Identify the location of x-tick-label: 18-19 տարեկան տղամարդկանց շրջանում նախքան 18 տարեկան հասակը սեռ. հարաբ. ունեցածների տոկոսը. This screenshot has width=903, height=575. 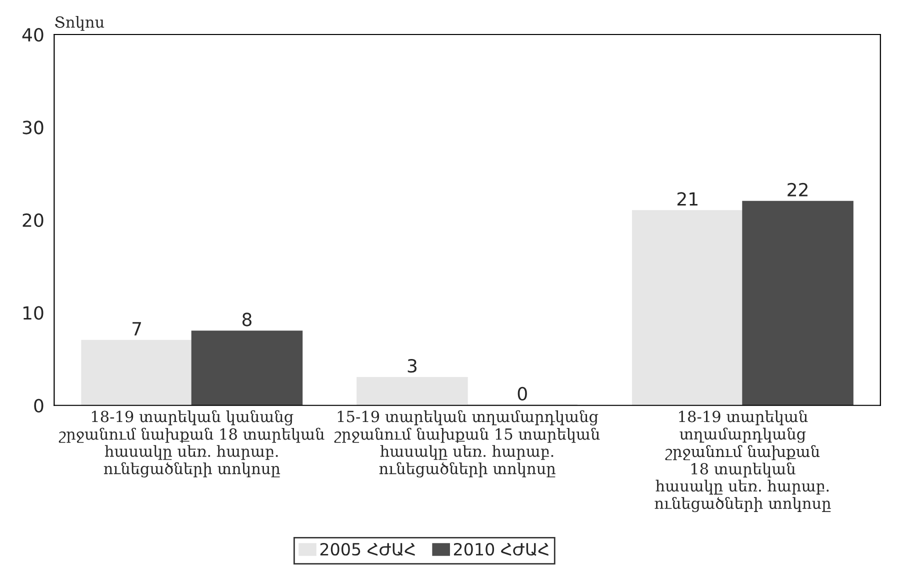
(742, 461).